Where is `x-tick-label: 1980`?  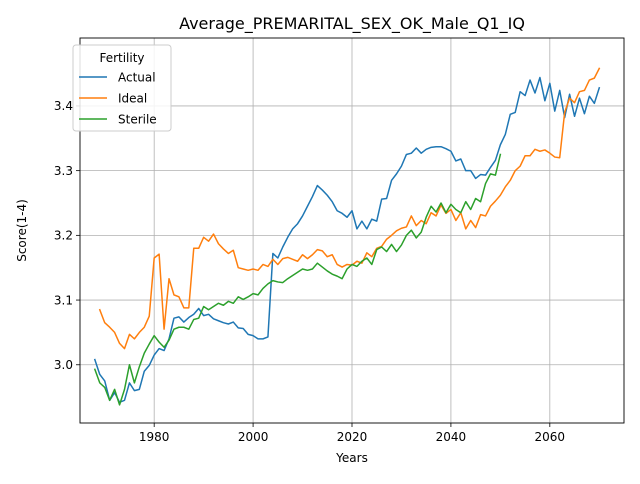 x-tick-label: 1980 is located at coordinates (154, 437).